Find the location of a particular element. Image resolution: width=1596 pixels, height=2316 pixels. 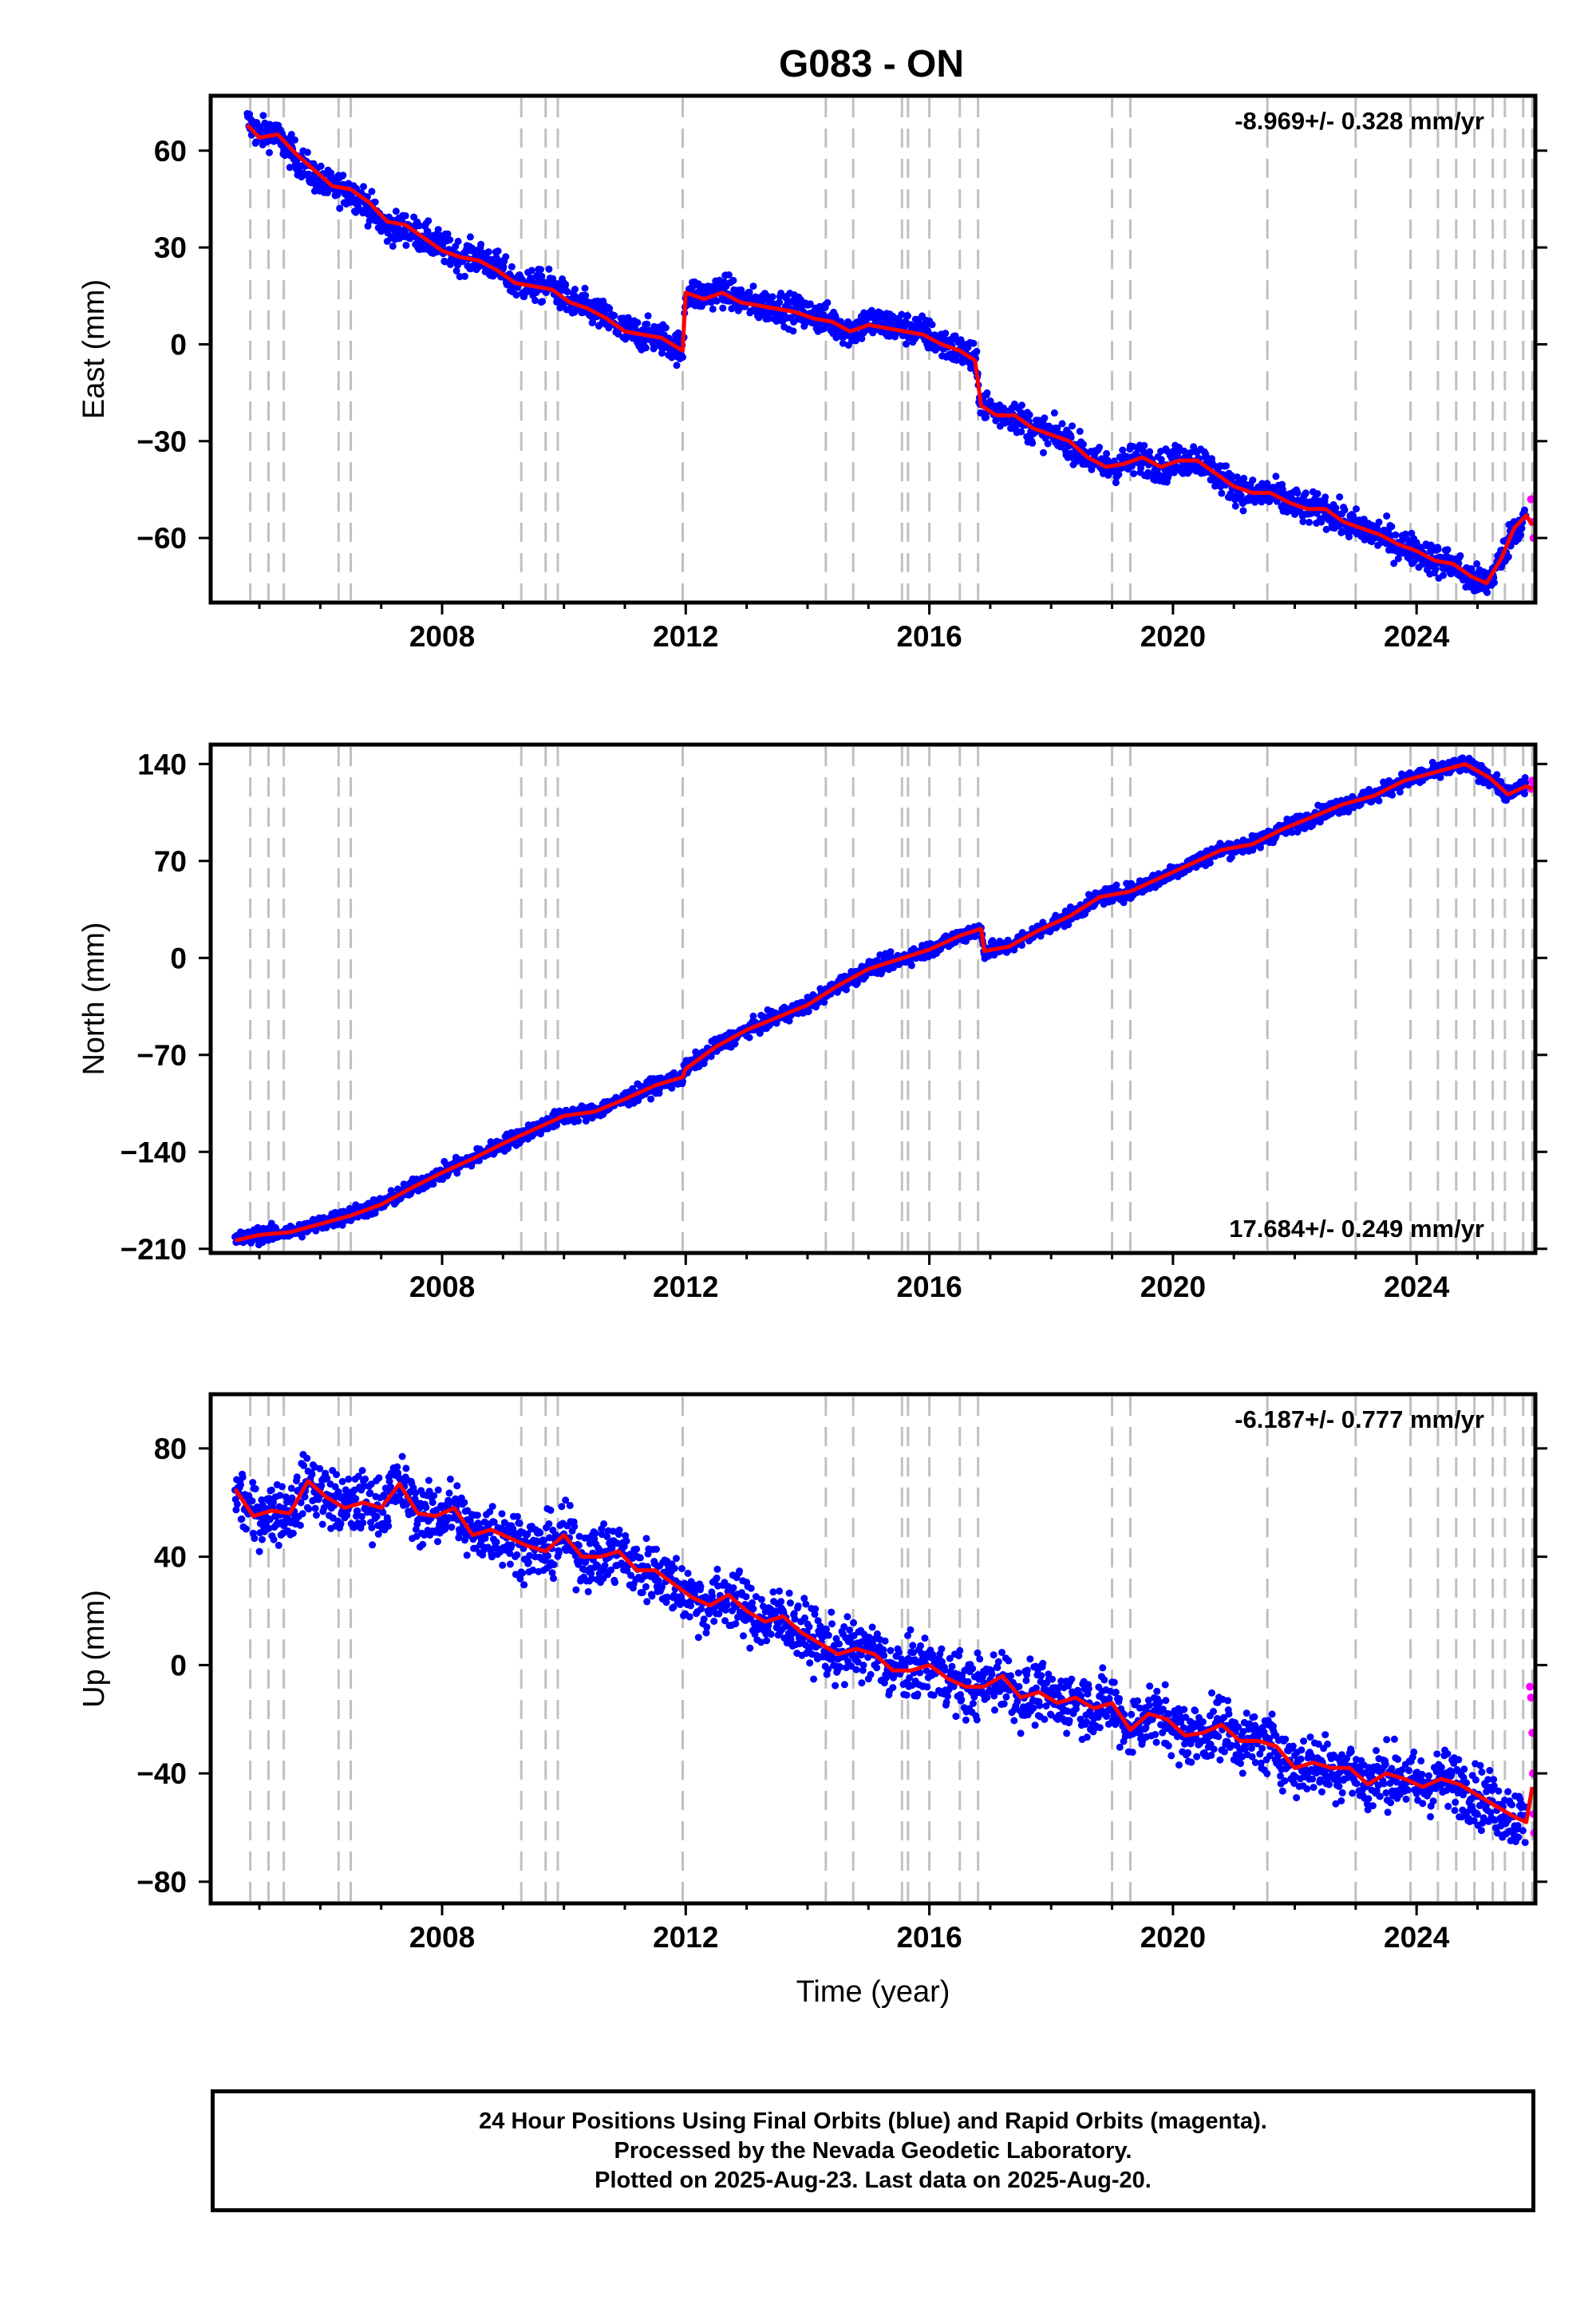

y-tick-label: −210 is located at coordinates (153, 1249).